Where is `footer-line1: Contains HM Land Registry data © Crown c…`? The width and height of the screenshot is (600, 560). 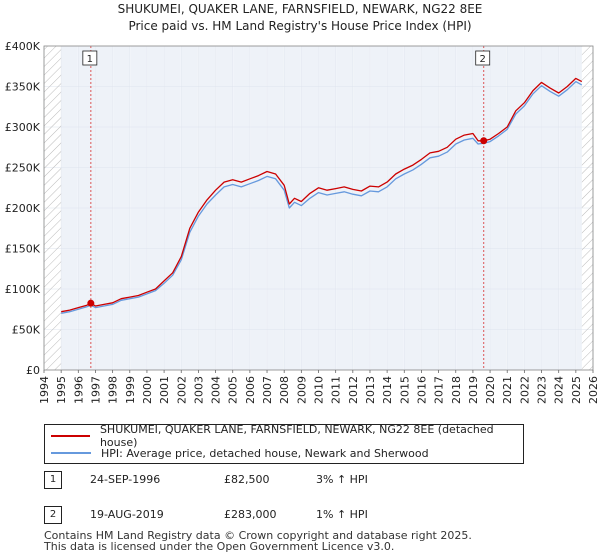 footer-line1: Contains HM Land Registry data © Crown c… is located at coordinates (258, 535).